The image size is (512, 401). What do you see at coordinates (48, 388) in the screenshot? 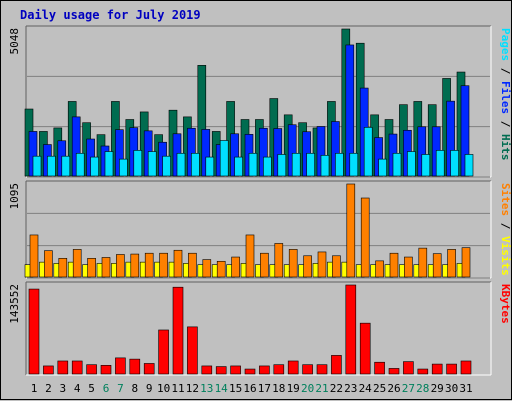
I see `x-tick-label: 2` at bounding box center [48, 388].